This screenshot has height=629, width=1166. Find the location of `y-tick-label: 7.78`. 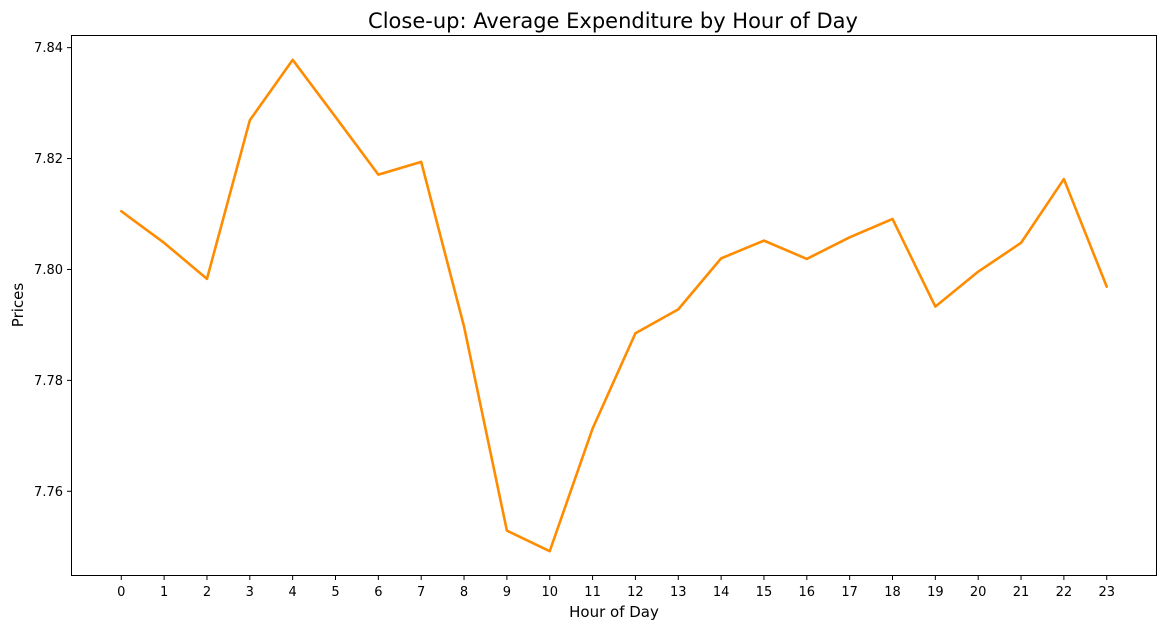

y-tick-label: 7.78 is located at coordinates (48, 381).